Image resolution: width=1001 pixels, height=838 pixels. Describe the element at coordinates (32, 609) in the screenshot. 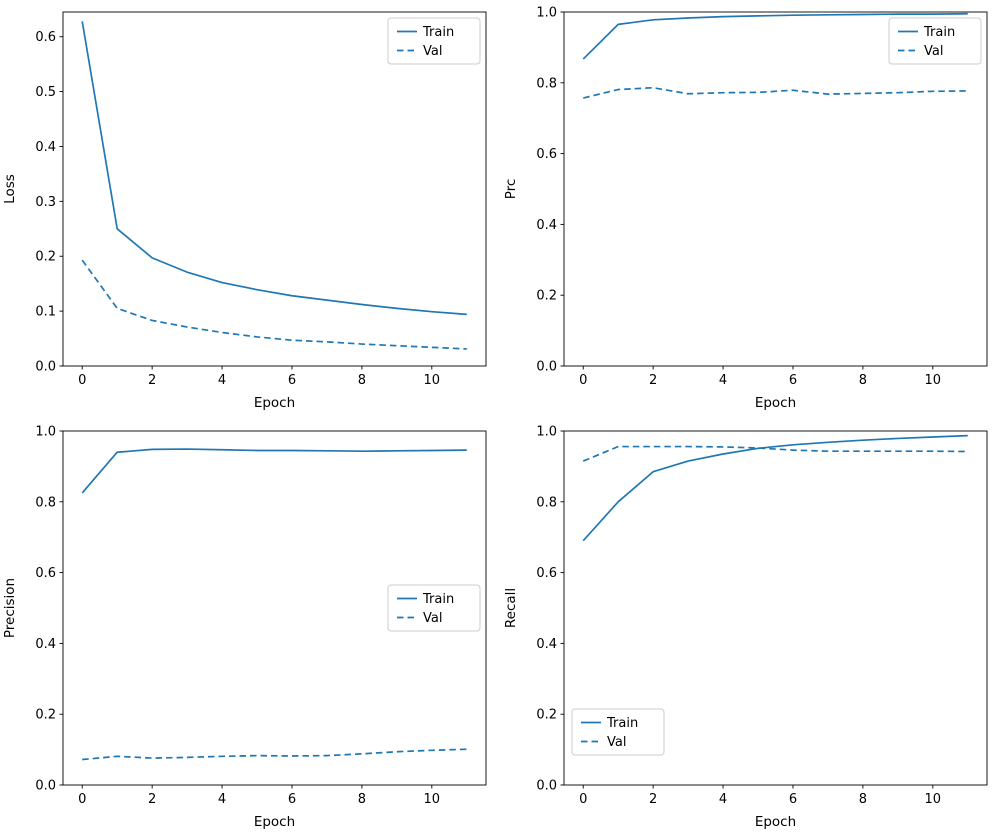

I see `y-axis: 0.0 0.2 0.4 0.6 0.8 1.0 Precision` at that location.